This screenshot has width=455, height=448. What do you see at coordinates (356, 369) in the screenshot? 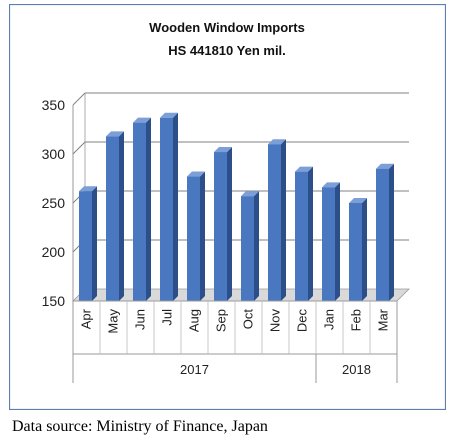
I see `year-label: 2018` at bounding box center [356, 369].